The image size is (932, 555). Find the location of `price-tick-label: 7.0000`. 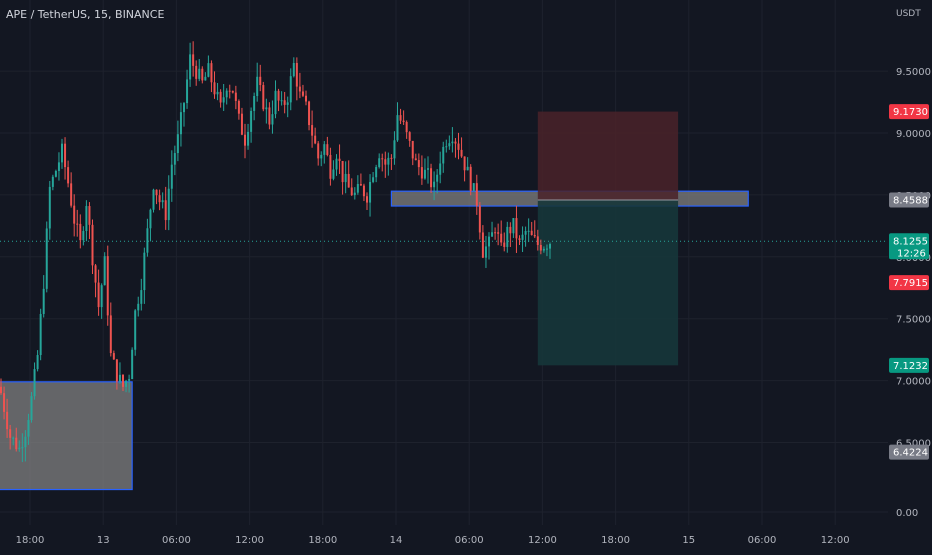

price-tick-label: 7.0000 is located at coordinates (913, 382).